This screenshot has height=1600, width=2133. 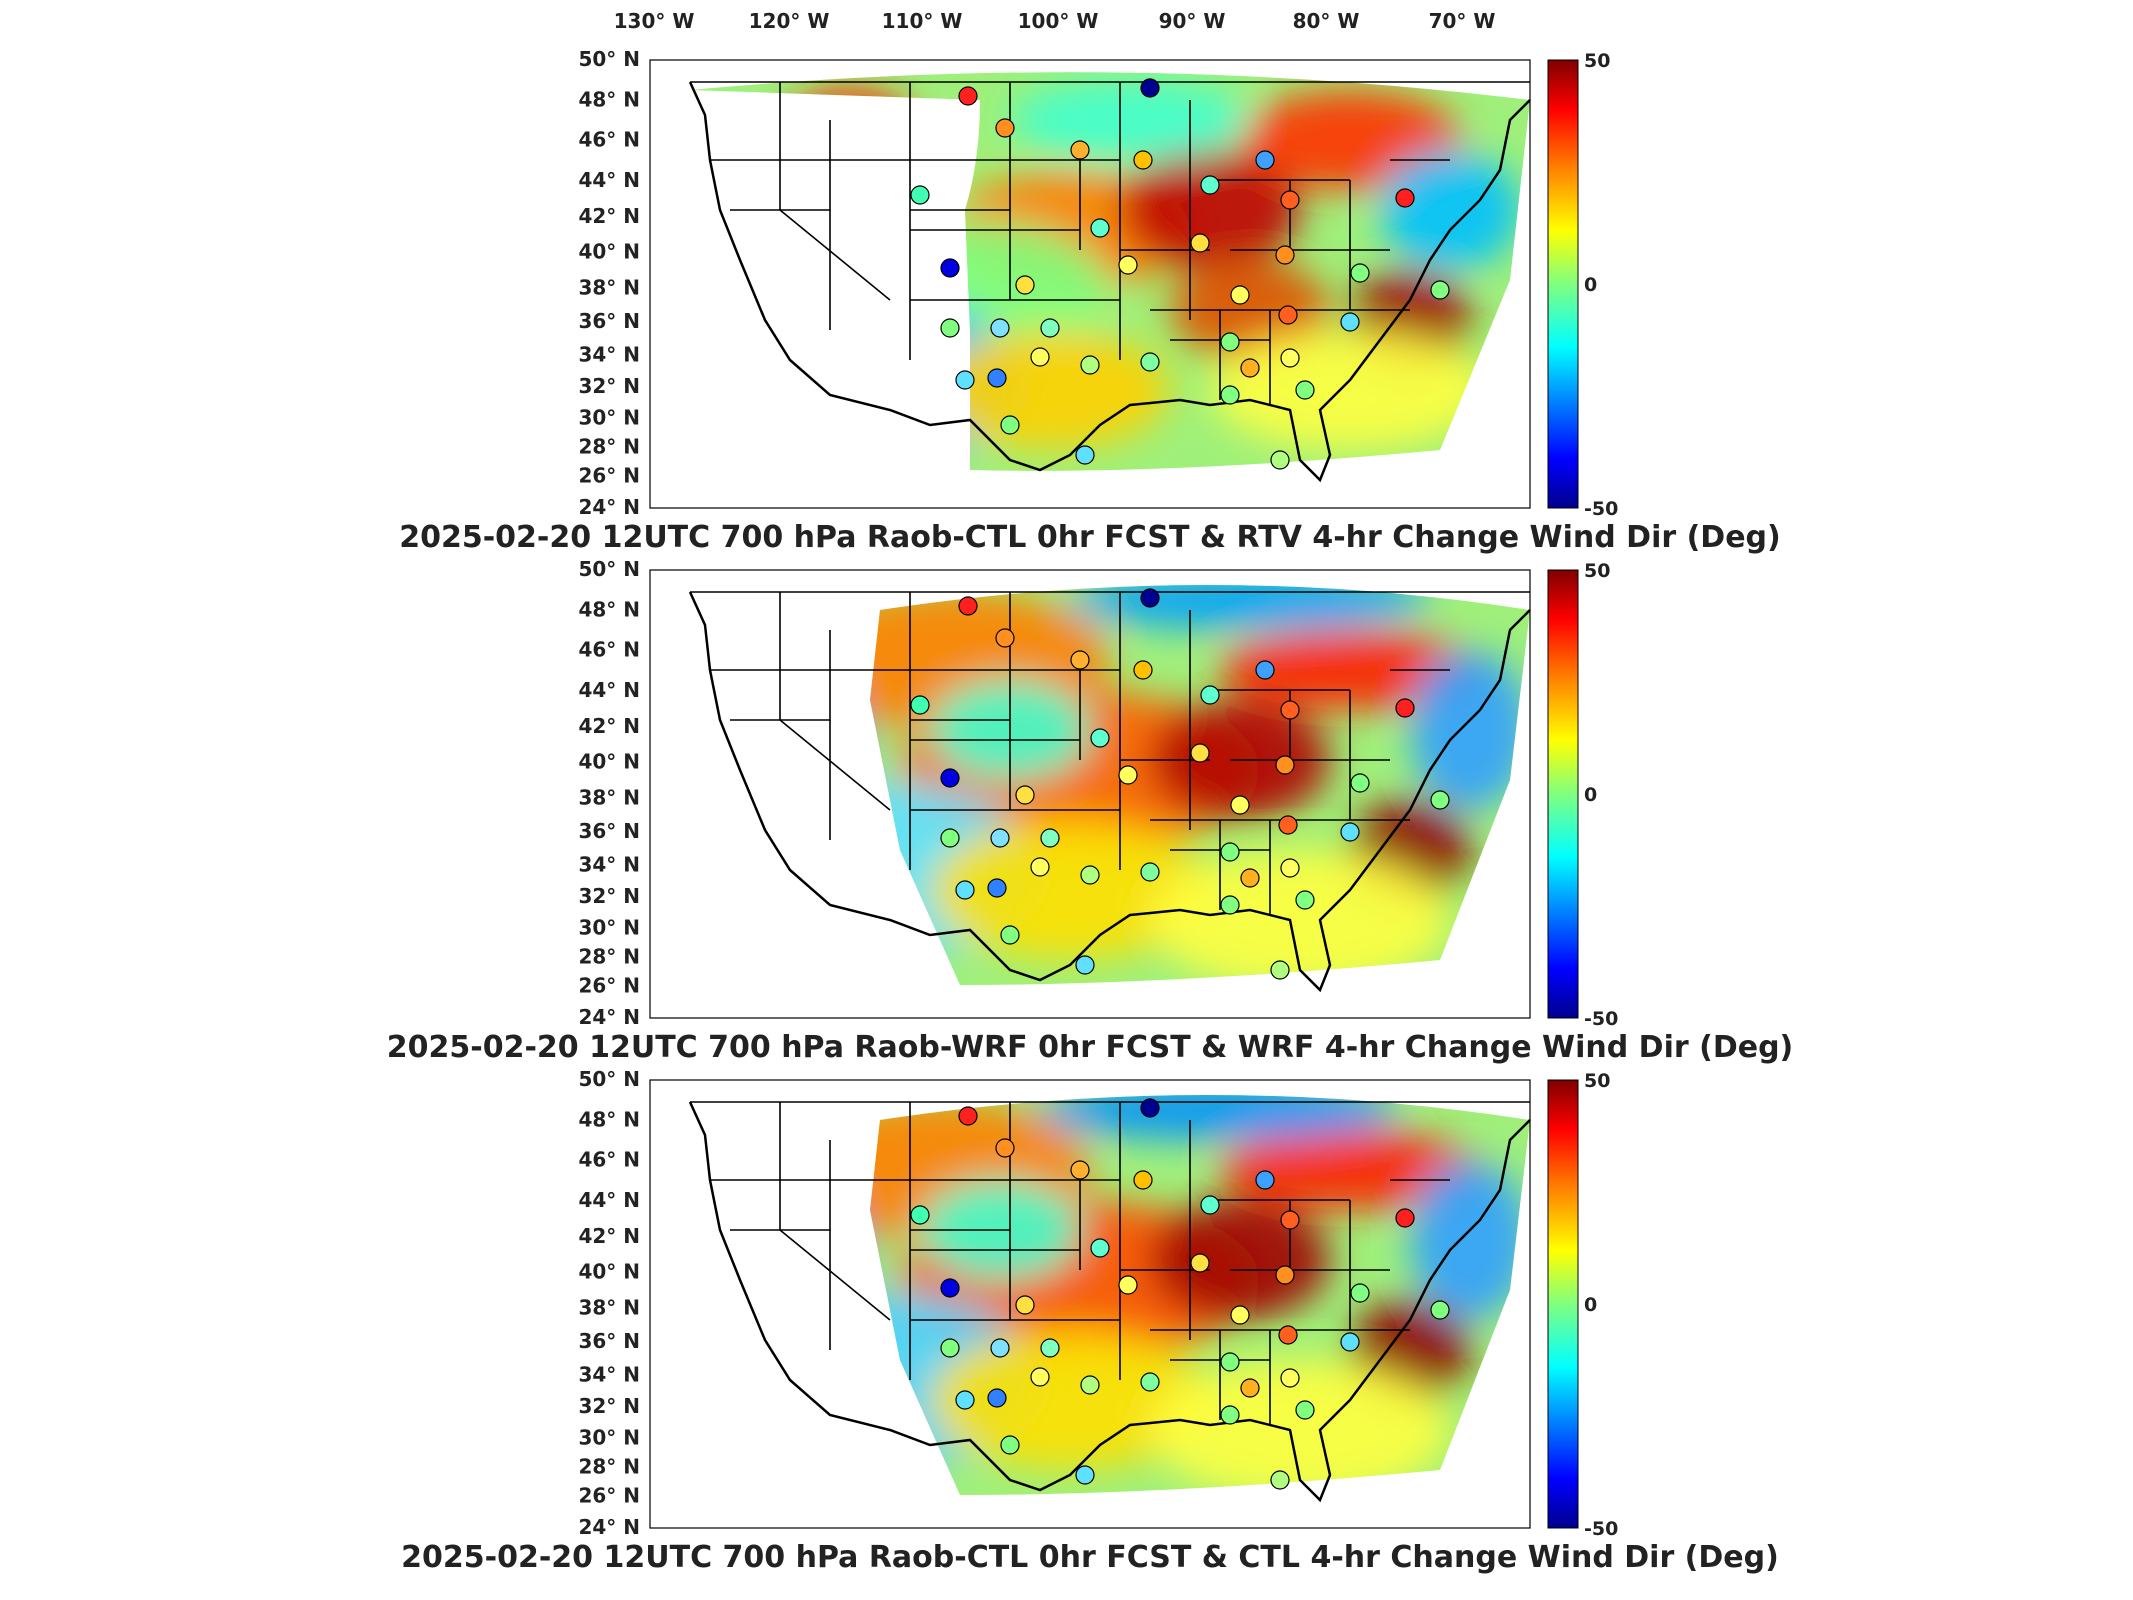 I want to click on colorbar, so click(x=1563, y=284).